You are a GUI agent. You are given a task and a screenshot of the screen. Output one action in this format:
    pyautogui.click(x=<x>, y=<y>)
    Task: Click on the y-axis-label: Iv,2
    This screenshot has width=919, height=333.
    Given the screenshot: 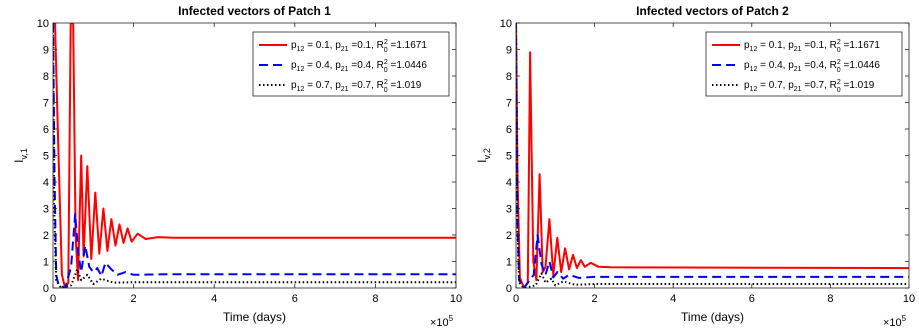 What is the action you would take?
    pyautogui.click(x=483, y=155)
    